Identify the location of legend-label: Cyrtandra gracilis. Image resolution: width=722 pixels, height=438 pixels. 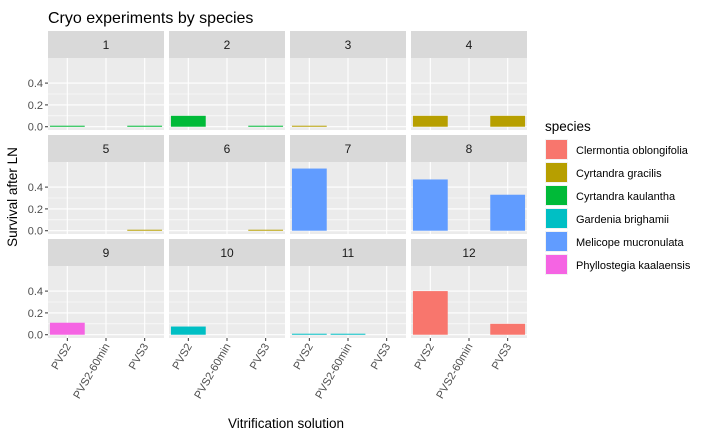
(619, 174).